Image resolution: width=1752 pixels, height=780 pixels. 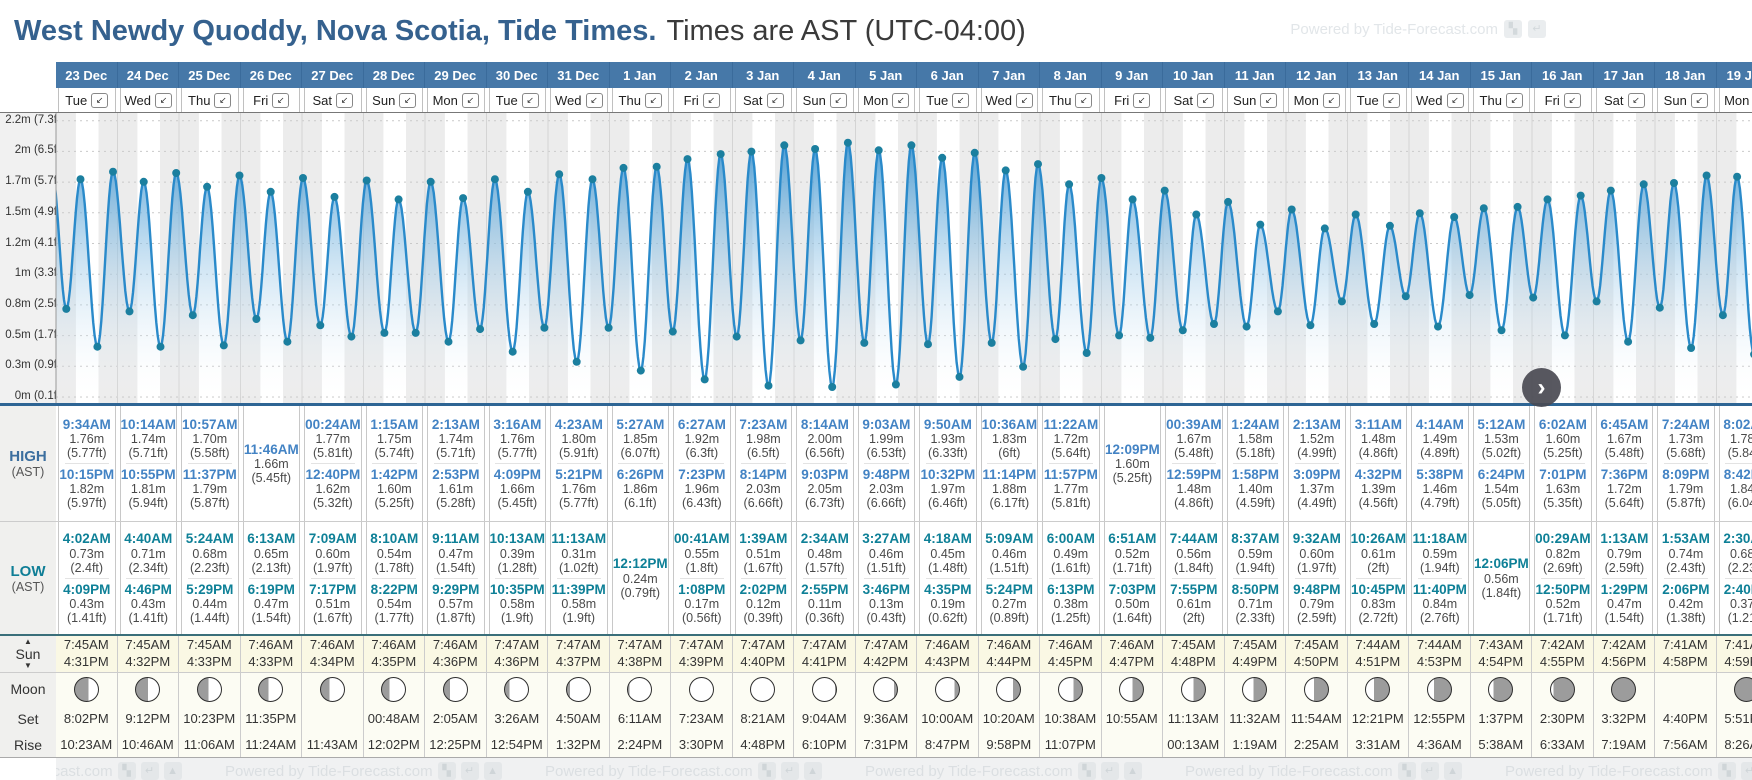 I want to click on tide-time: 9:50AM, so click(x=947, y=424).